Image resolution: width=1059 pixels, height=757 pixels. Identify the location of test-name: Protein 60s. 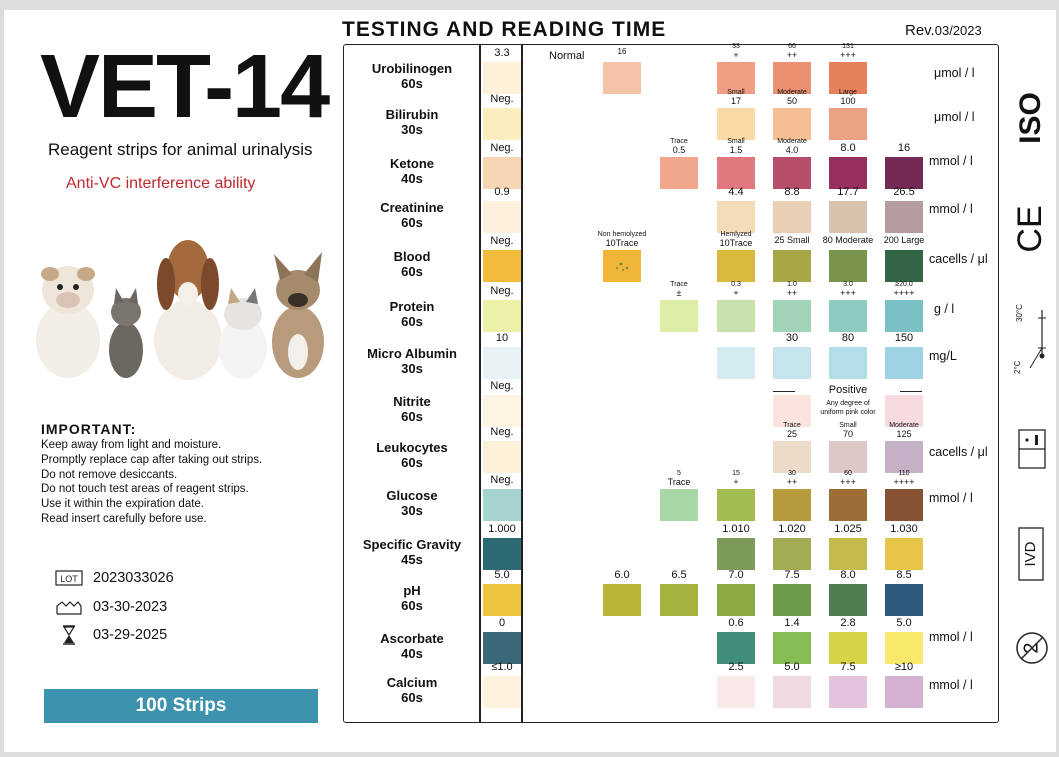
(412, 314).